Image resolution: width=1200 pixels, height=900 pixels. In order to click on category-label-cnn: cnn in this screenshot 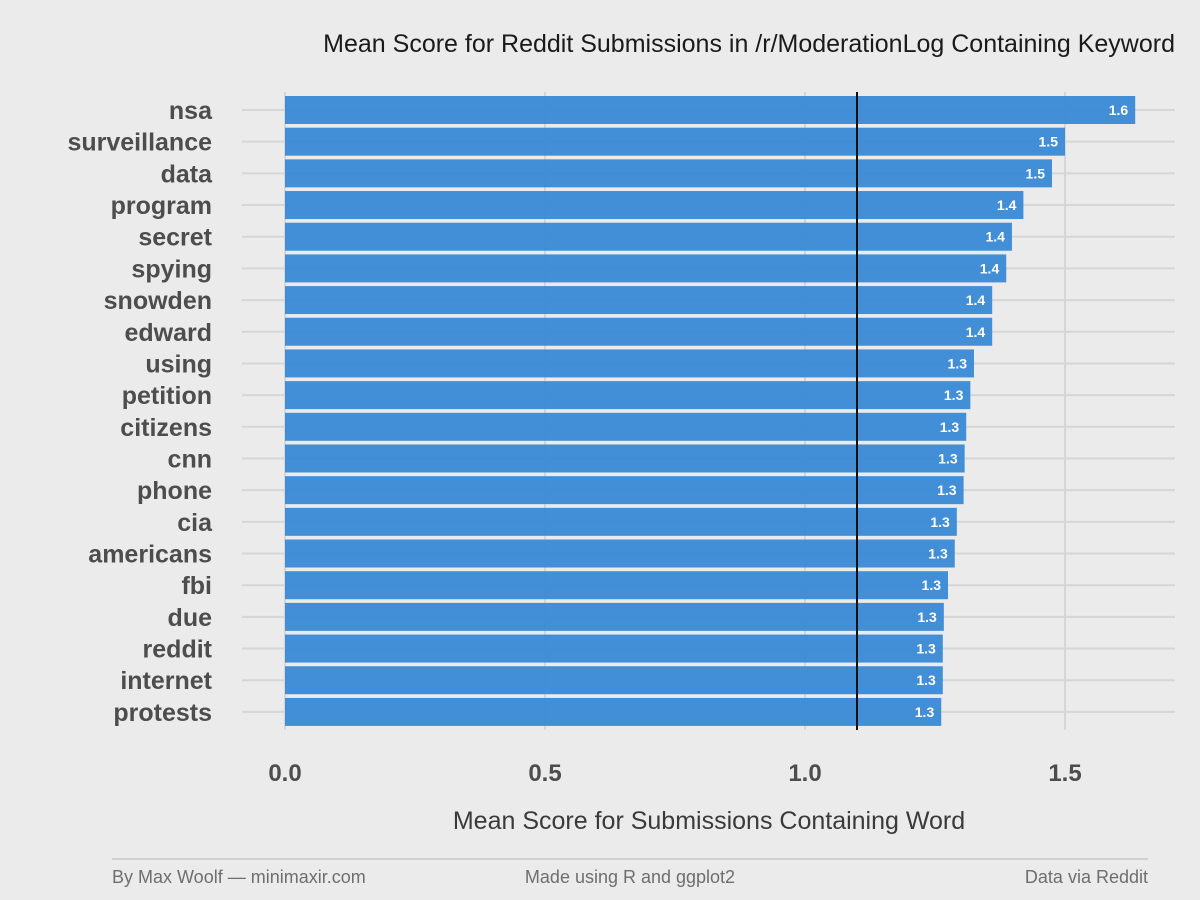, I will do `click(190, 459)`.